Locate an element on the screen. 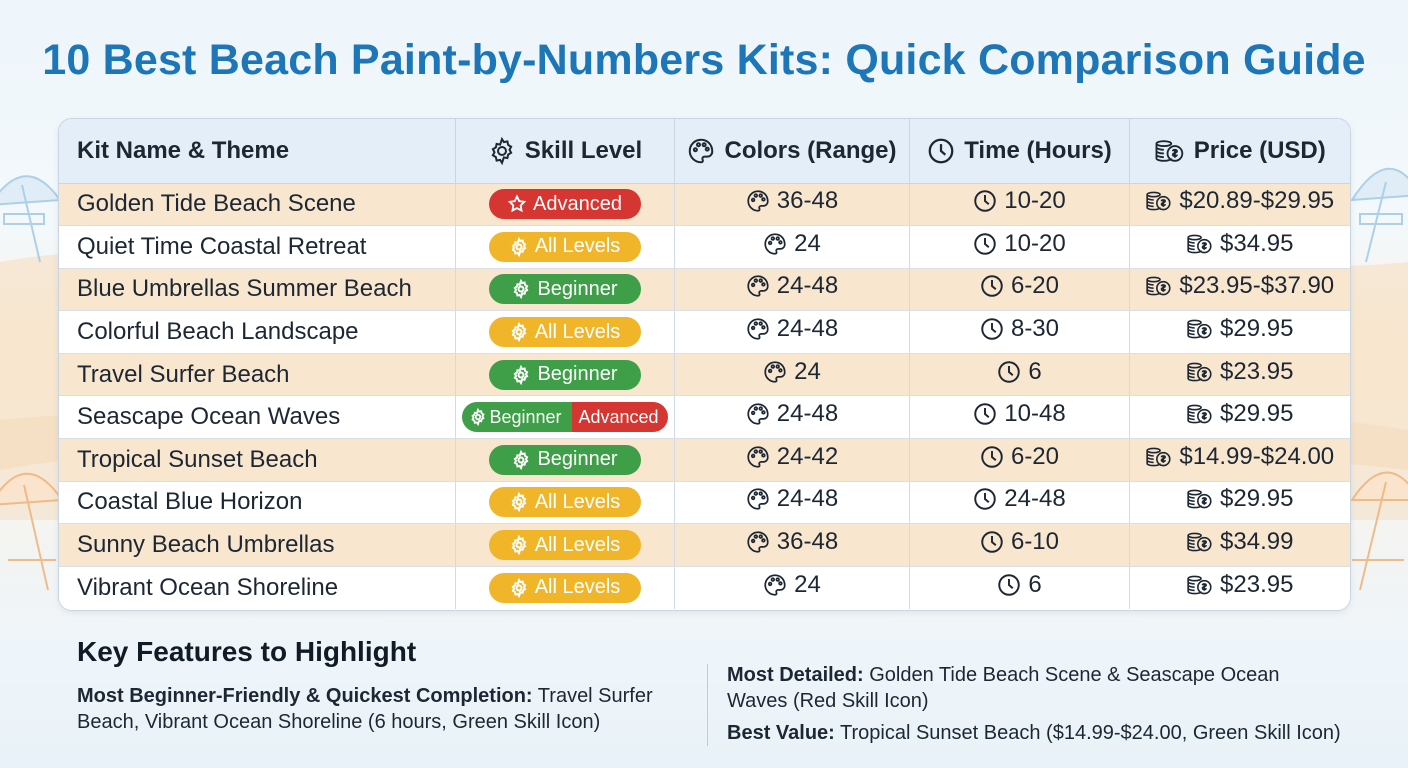  features-title: Key Features to Highlight is located at coordinates (247, 651).